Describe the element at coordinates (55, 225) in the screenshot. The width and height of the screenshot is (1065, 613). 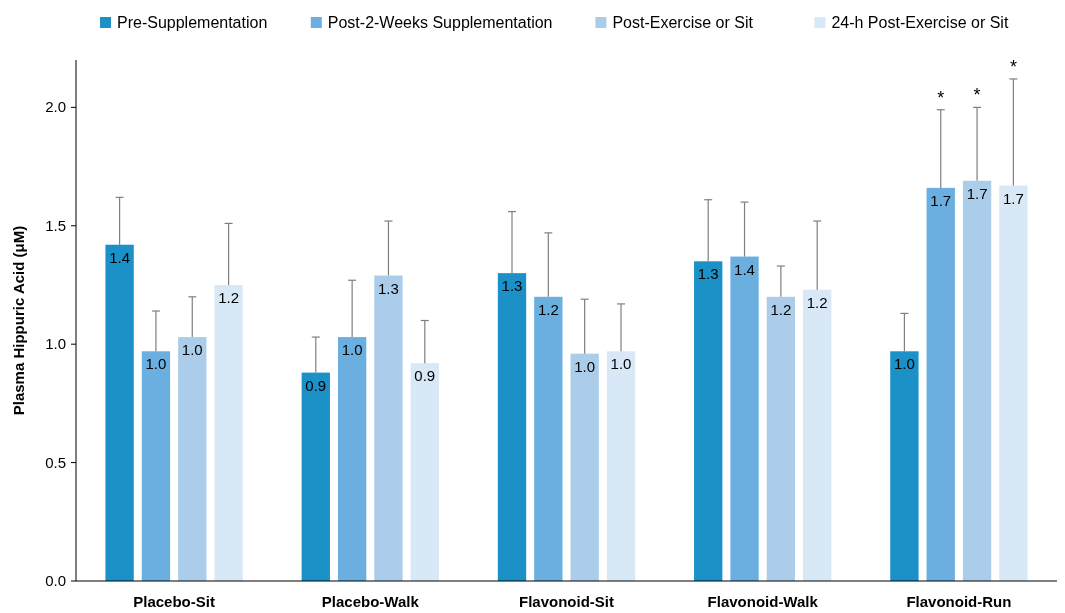
I see `y-tick-label: 1.5` at that location.